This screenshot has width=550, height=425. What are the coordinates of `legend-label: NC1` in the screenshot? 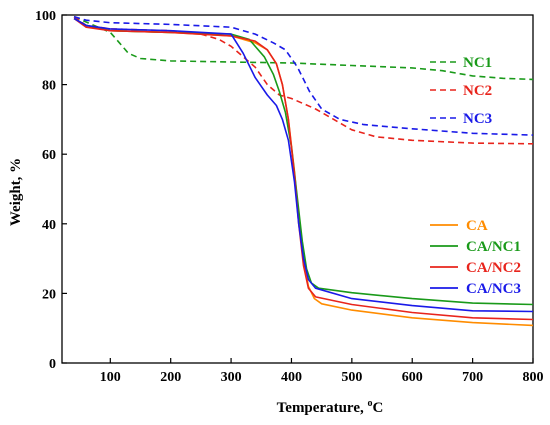 It's located at (477, 63).